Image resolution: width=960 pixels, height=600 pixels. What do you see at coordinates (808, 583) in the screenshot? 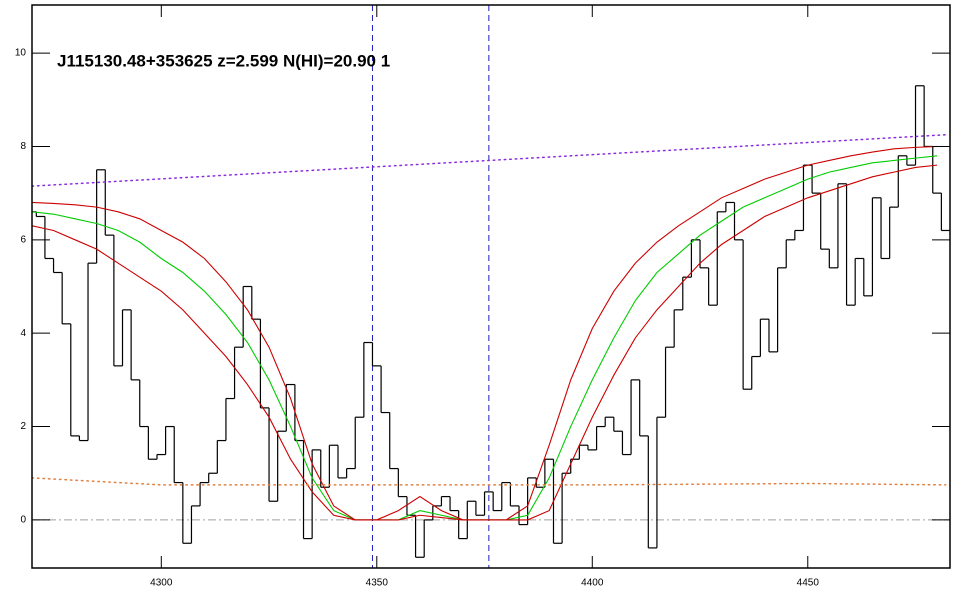
I see `x-tick-label: 4450` at bounding box center [808, 583].